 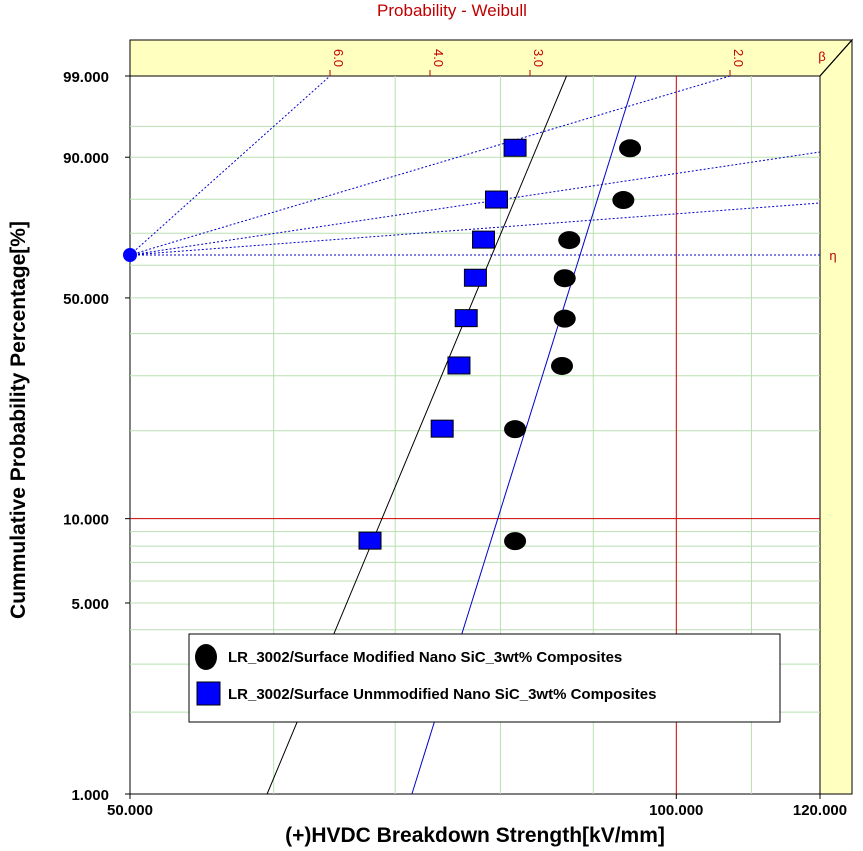 I want to click on x-tick-label: 50.000, so click(x=130, y=810).